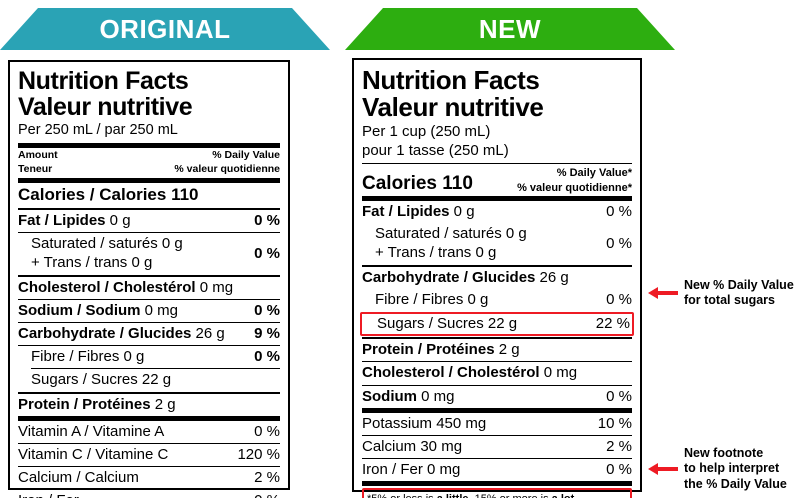 The image size is (800, 498). I want to click on table-row: Fibre / Fibres 0 g 0 %, so click(497, 300).